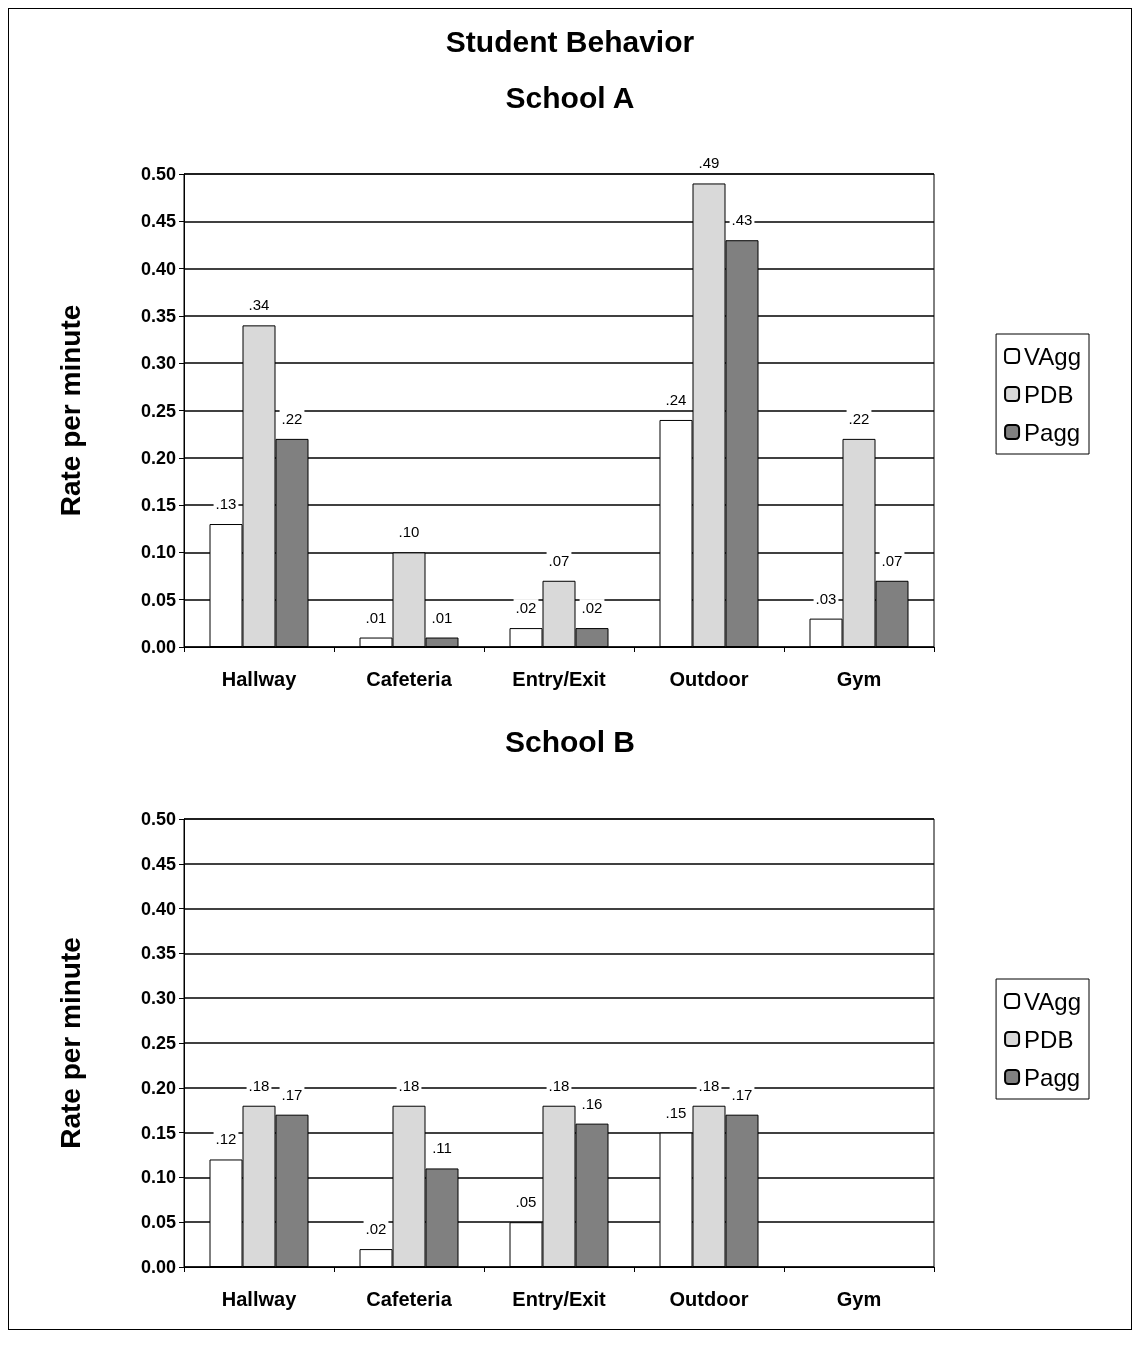 This screenshot has width=1142, height=1347. I want to click on chart-subtitle: School A, so click(570, 97).